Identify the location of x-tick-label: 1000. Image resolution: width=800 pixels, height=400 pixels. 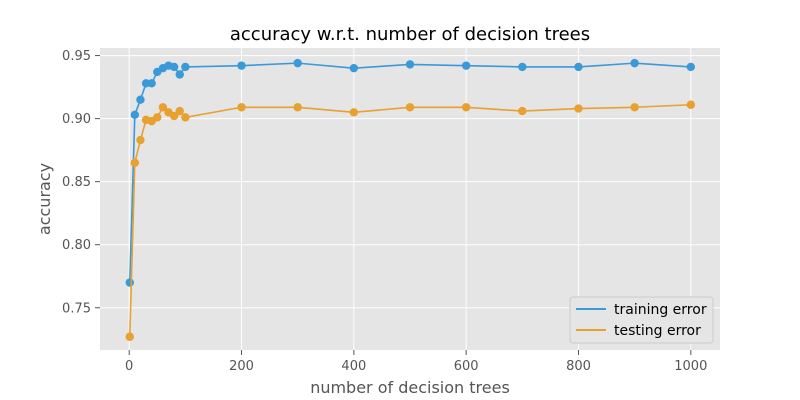
(690, 366).